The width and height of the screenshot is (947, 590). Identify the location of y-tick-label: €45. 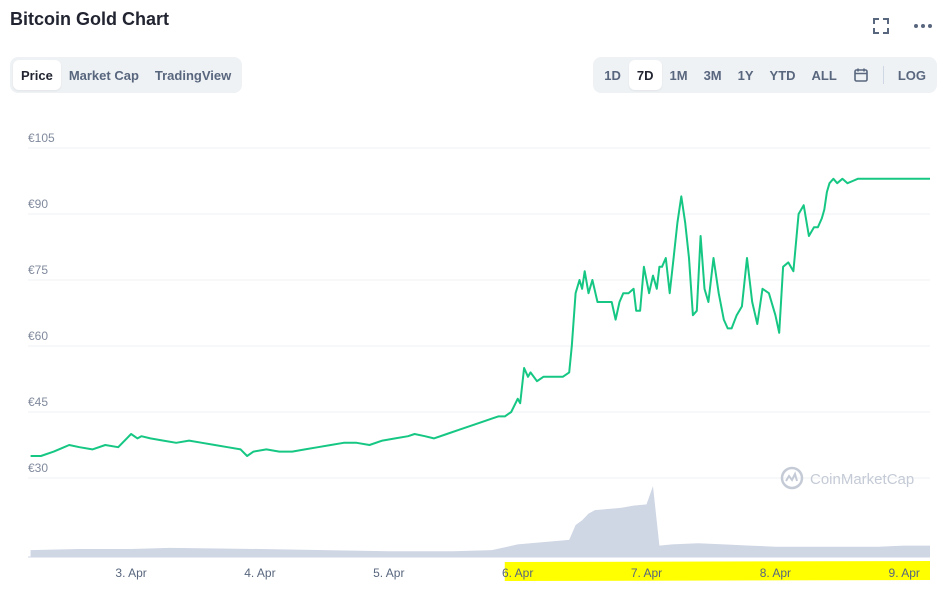
(38, 402).